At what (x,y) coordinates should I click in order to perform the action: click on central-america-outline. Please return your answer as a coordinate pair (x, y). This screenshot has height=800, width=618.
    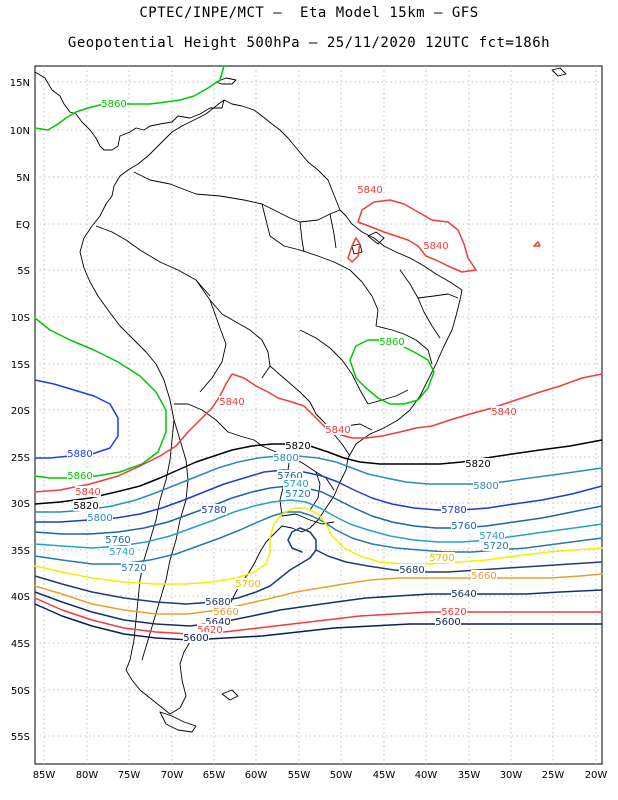
    Looking at the image, I should click on (129, 111).